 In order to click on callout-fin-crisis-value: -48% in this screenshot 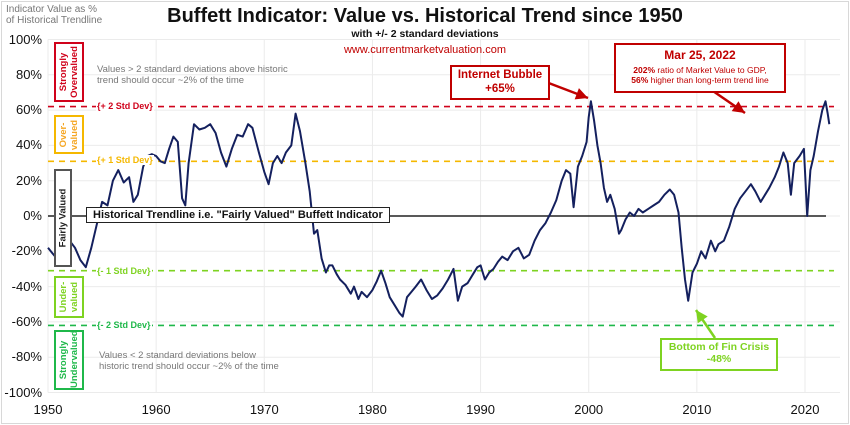, I will do `click(719, 359)`.